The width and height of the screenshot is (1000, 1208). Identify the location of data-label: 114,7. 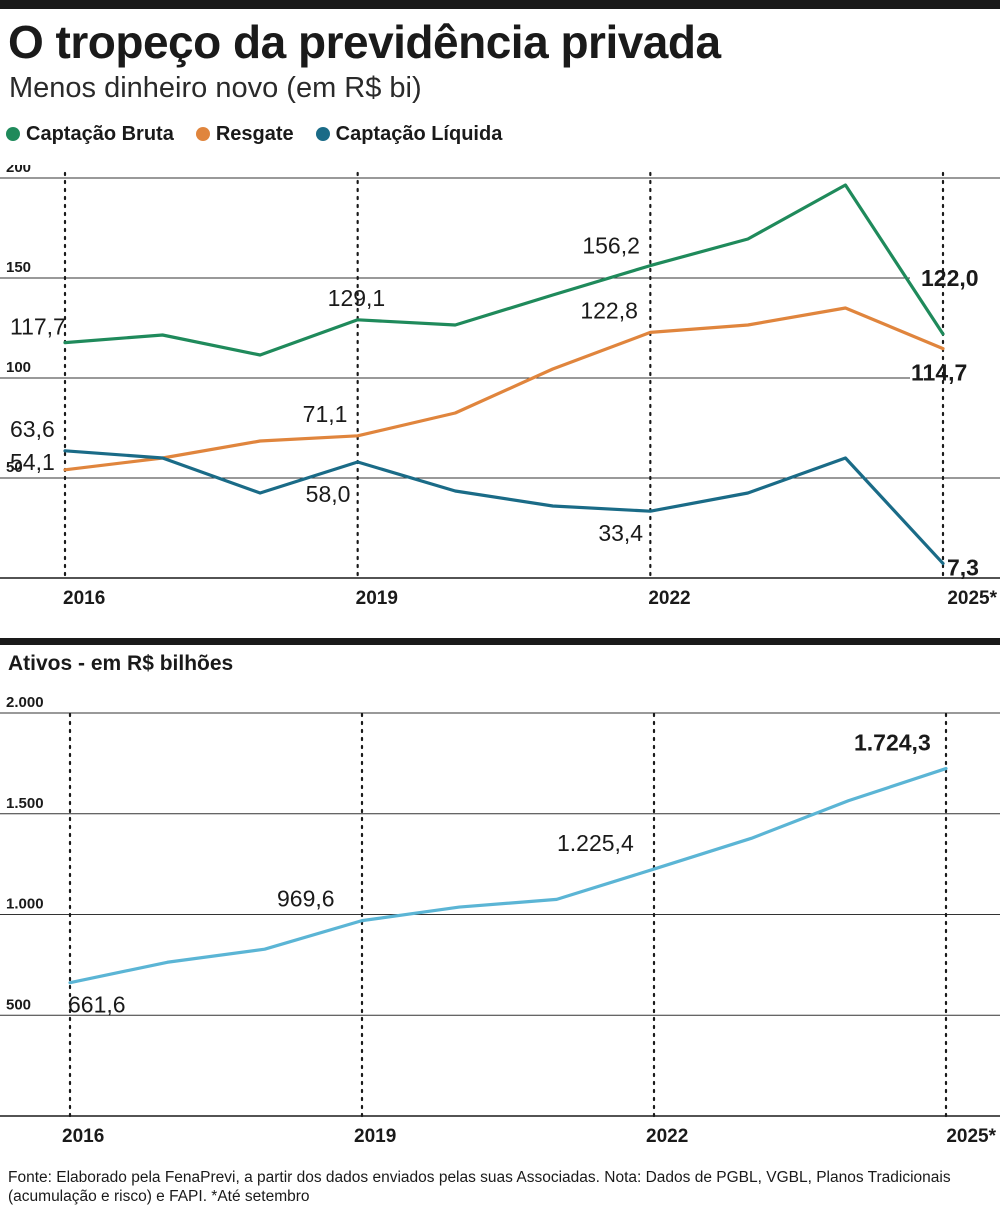
(939, 373).